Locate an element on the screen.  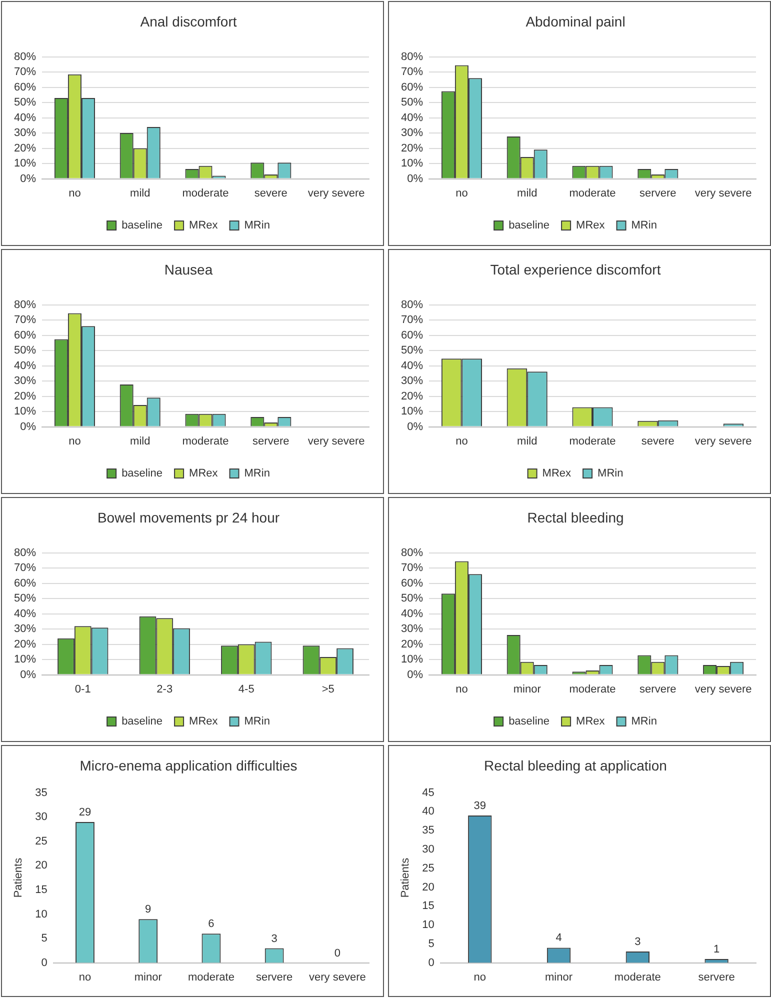
chart-title: Bowel movements pr 24 hour is located at coordinates (188, 517).